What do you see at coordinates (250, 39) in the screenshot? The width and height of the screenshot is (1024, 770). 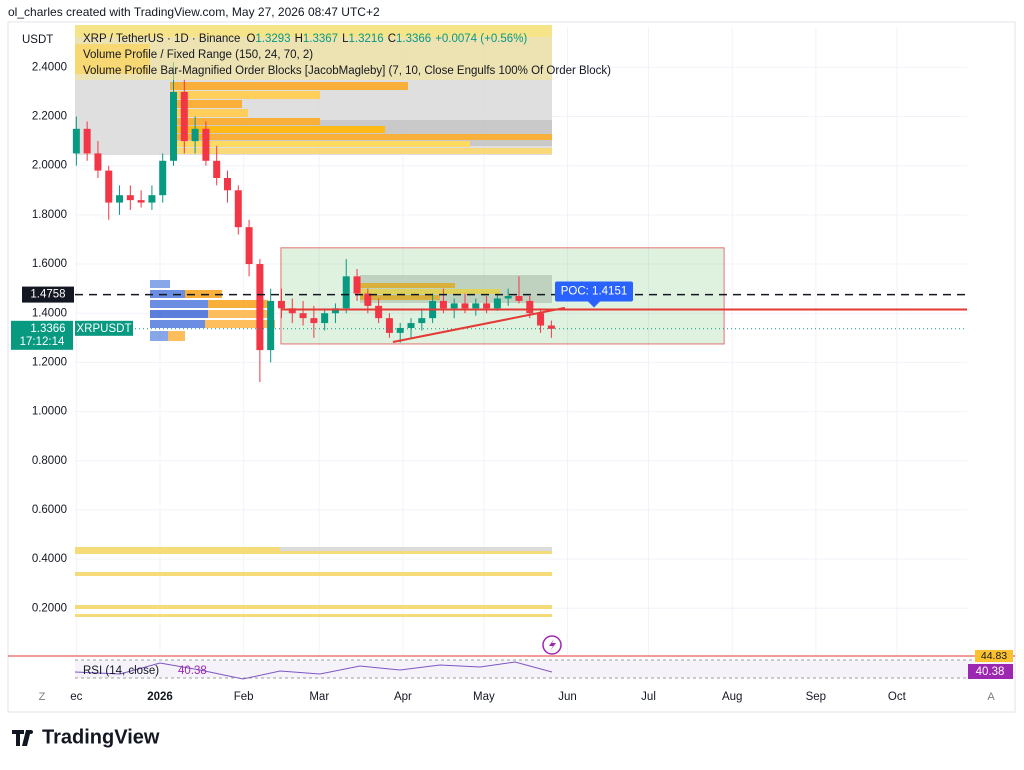 I see `ohlc-key: O` at bounding box center [250, 39].